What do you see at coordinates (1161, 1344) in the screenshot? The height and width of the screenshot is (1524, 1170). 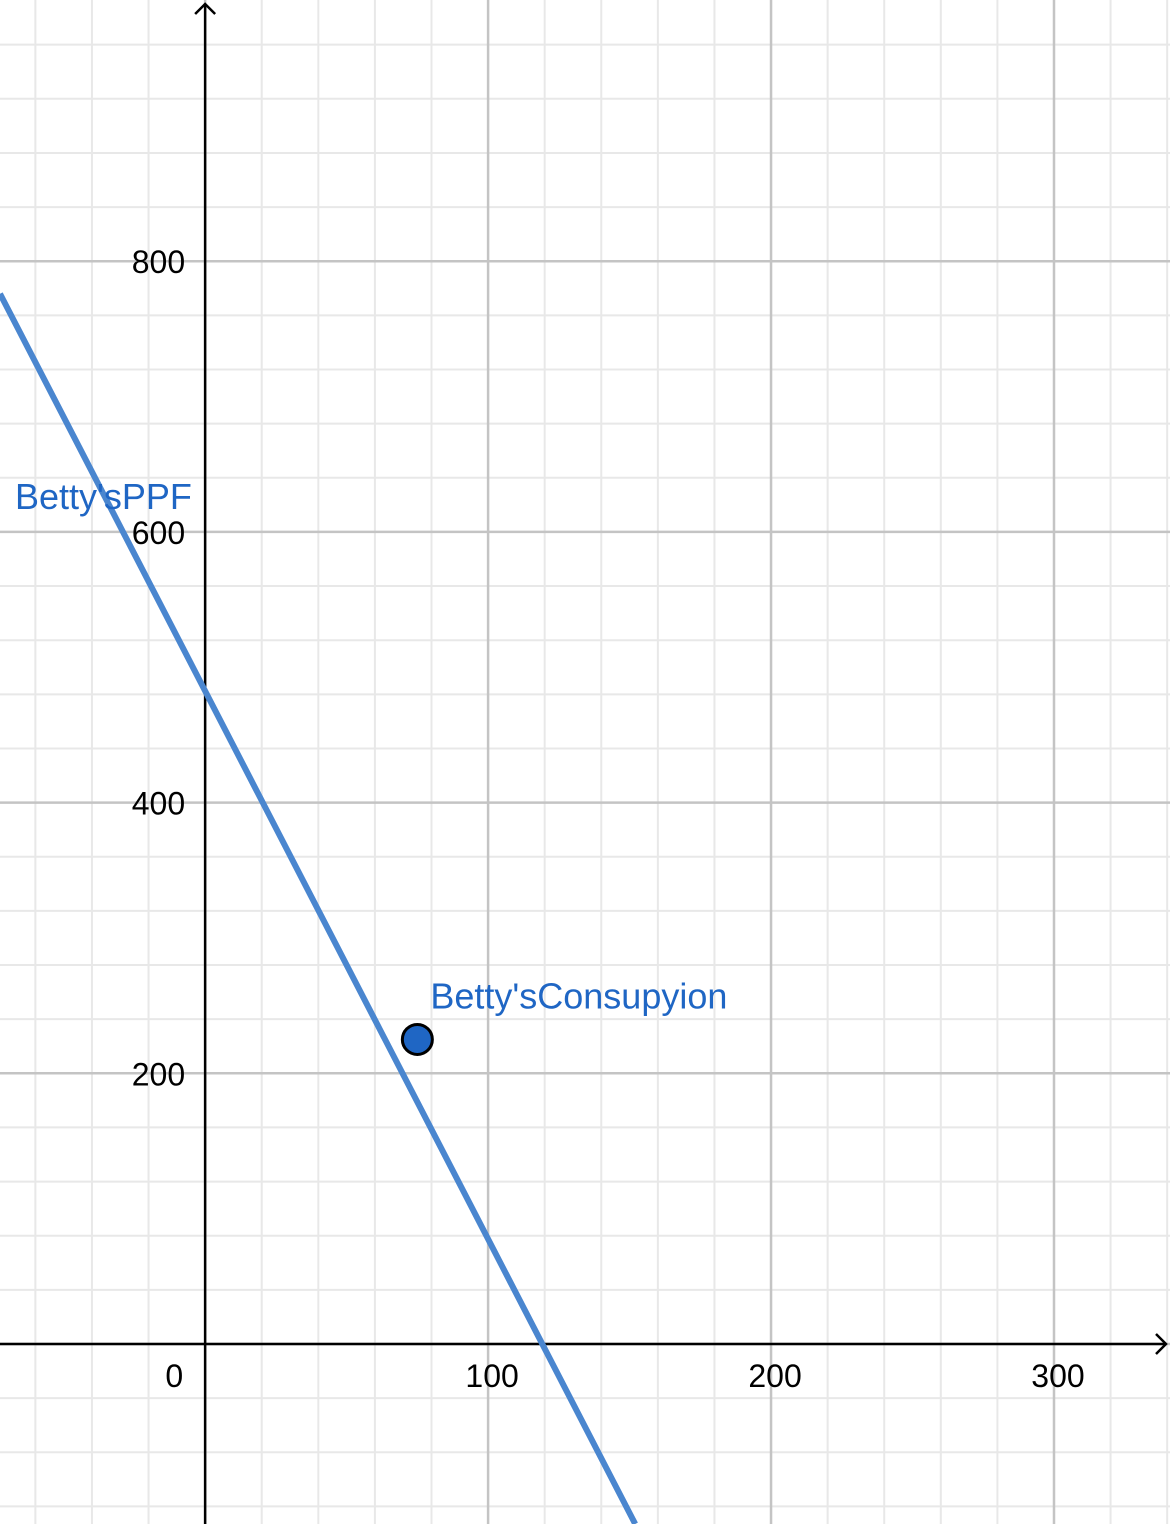 I see `x-axis-arrow-icon` at bounding box center [1161, 1344].